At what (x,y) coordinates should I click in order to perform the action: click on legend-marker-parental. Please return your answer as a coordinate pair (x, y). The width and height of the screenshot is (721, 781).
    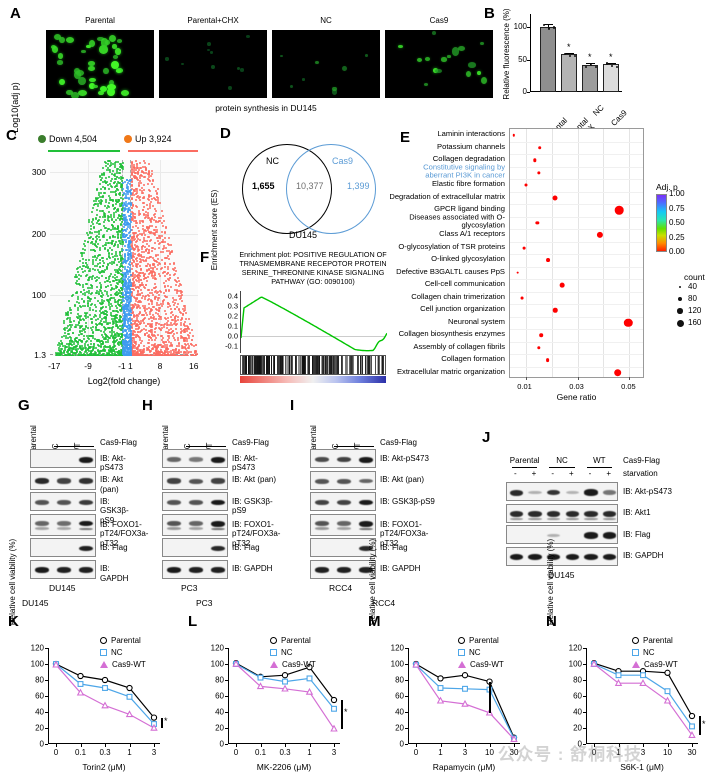
    Looking at the image, I should click on (103, 640).